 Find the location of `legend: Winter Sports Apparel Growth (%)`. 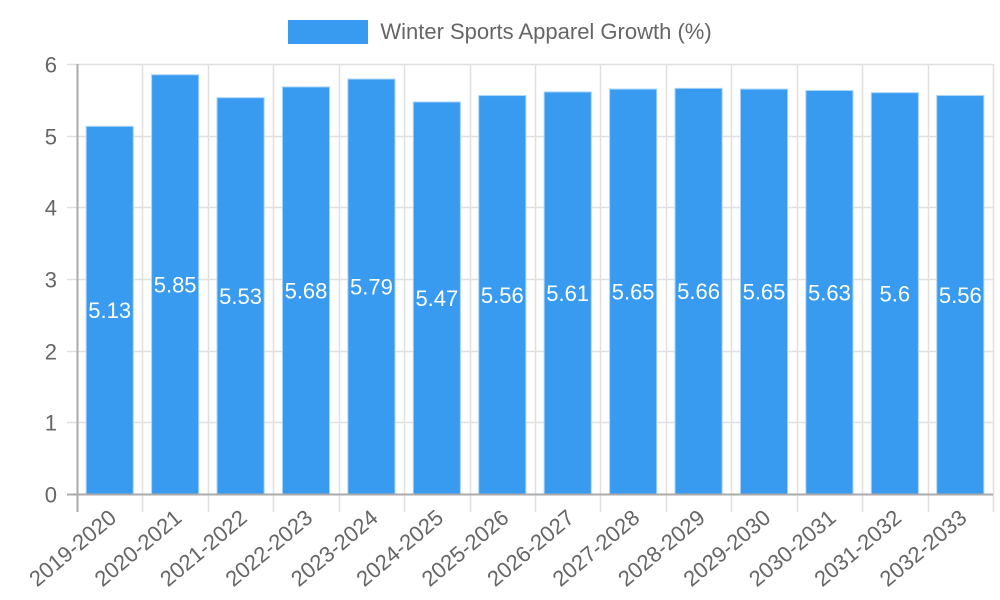

legend: Winter Sports Apparel Growth (%) is located at coordinates (500, 32).